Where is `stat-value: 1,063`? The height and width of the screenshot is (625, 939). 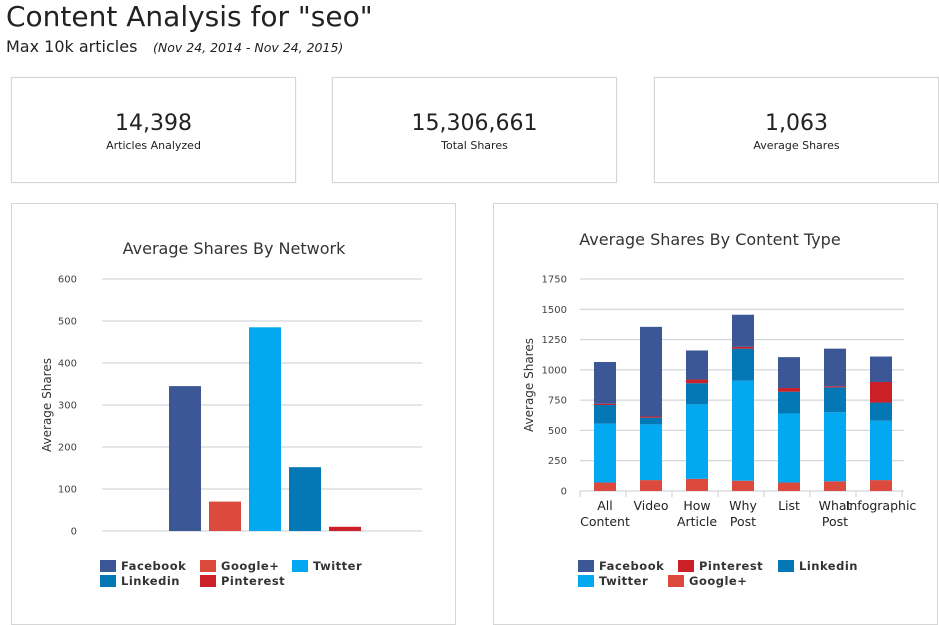
stat-value: 1,063 is located at coordinates (796, 123).